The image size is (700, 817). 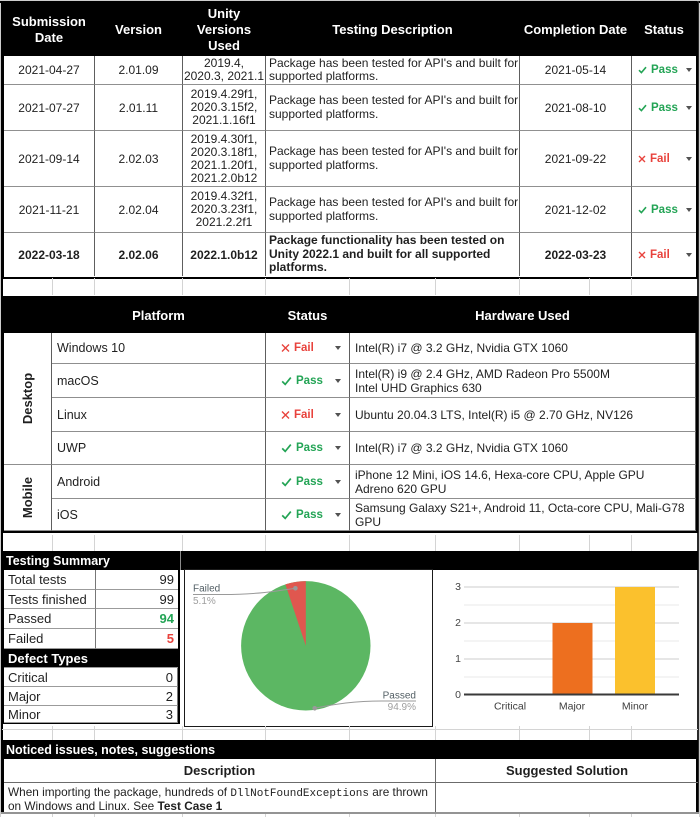 I want to click on svg-text: Passed, so click(x=399, y=696).